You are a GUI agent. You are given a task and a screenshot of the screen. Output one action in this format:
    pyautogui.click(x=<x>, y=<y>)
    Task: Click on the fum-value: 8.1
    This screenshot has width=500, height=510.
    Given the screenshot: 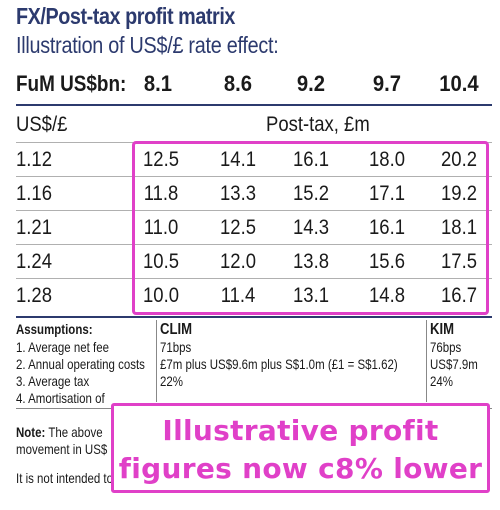 What is the action you would take?
    pyautogui.click(x=158, y=83)
    